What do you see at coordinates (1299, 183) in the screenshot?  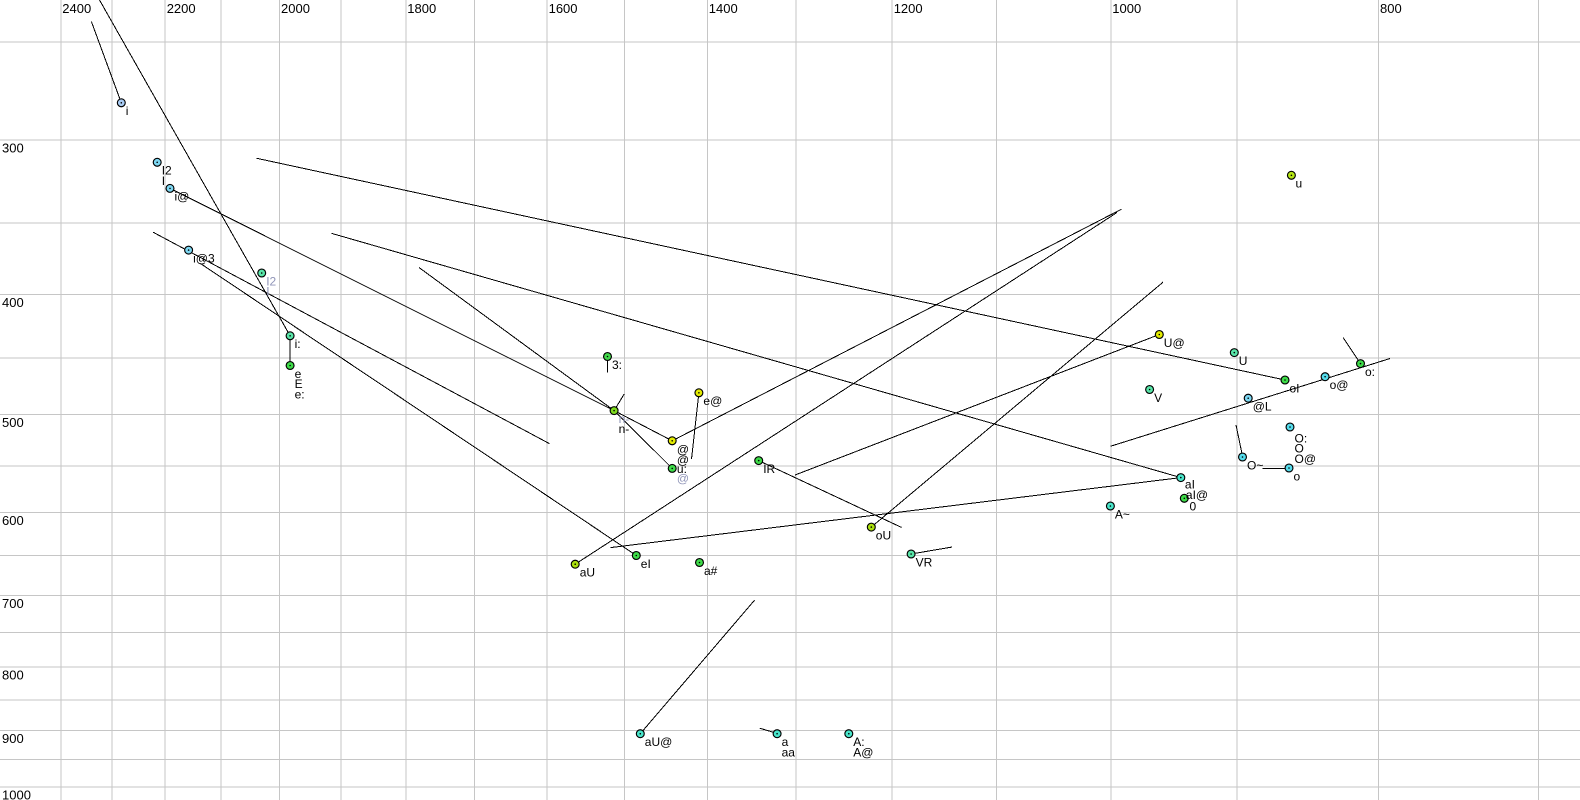 I see `svg-text: u` at bounding box center [1299, 183].